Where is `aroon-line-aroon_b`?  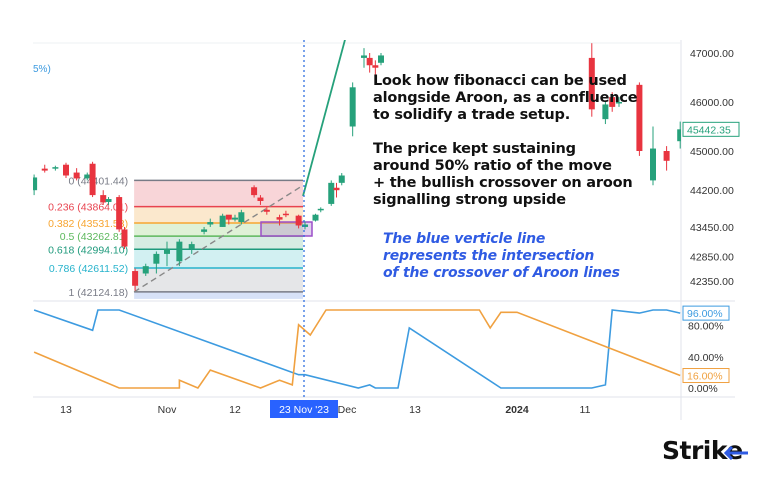
aroon-line-aroon_b is located at coordinates (357, 349).